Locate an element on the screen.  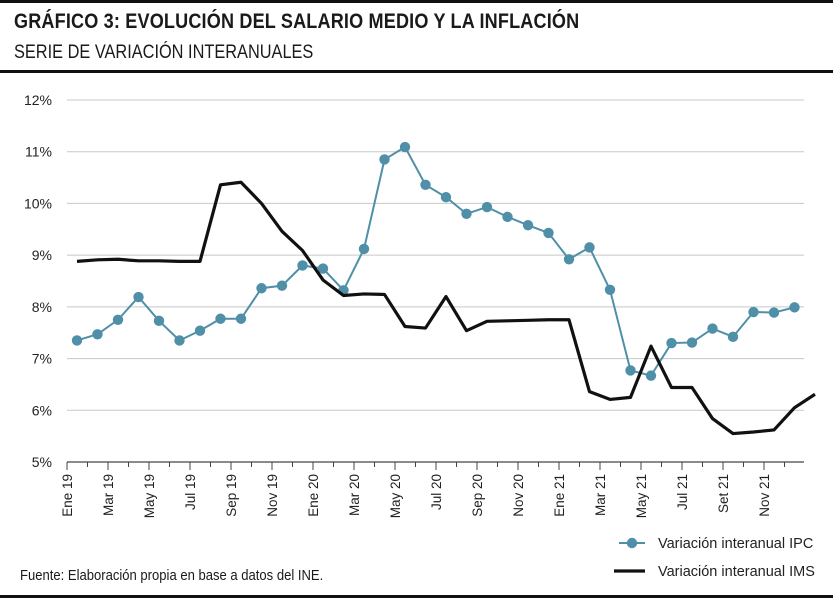
legend-marker-ipc is located at coordinates (632, 543).